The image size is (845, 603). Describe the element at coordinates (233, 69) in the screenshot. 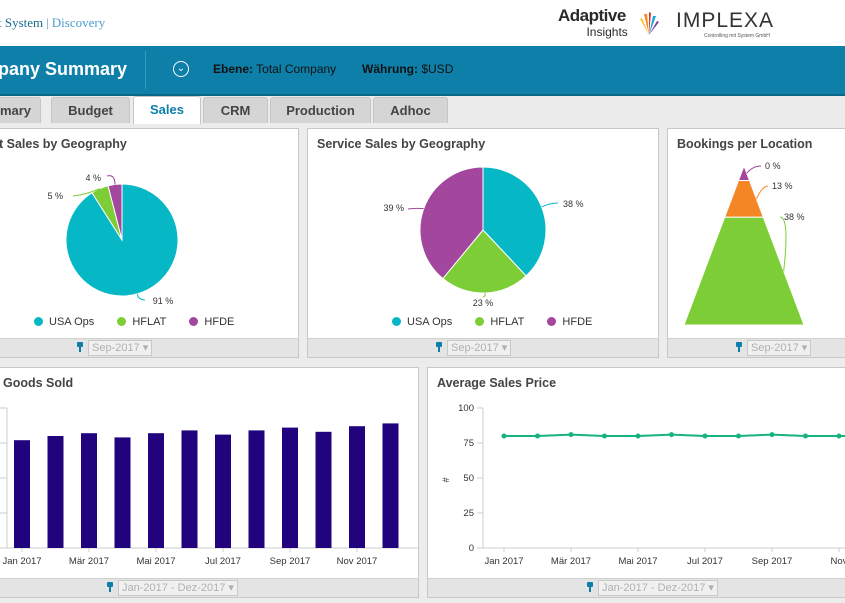

I see `level-label: Ebene:` at that location.